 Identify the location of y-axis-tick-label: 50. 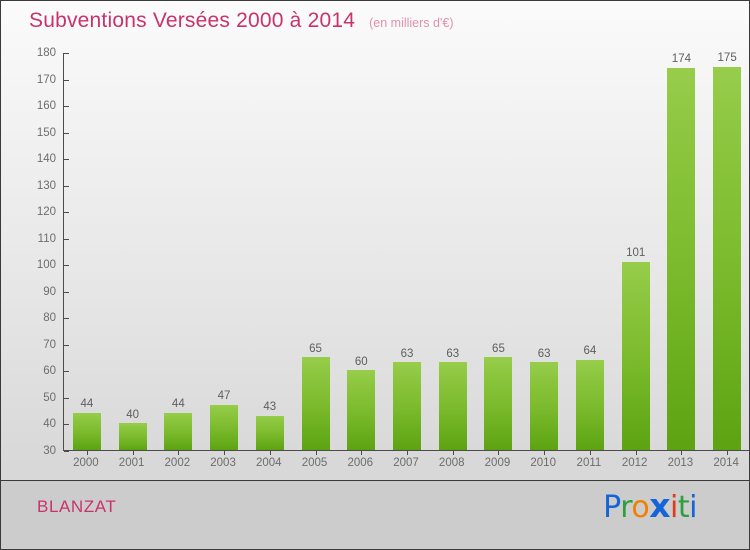
(49, 397).